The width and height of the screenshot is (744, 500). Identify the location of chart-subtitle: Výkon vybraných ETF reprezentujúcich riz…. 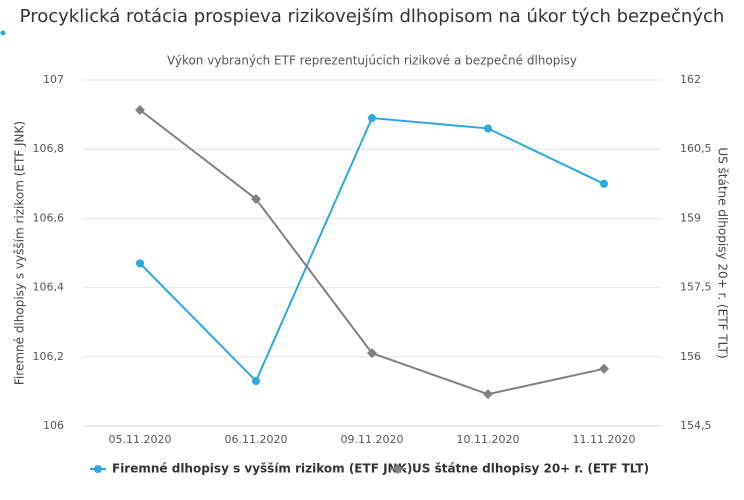
(372, 61).